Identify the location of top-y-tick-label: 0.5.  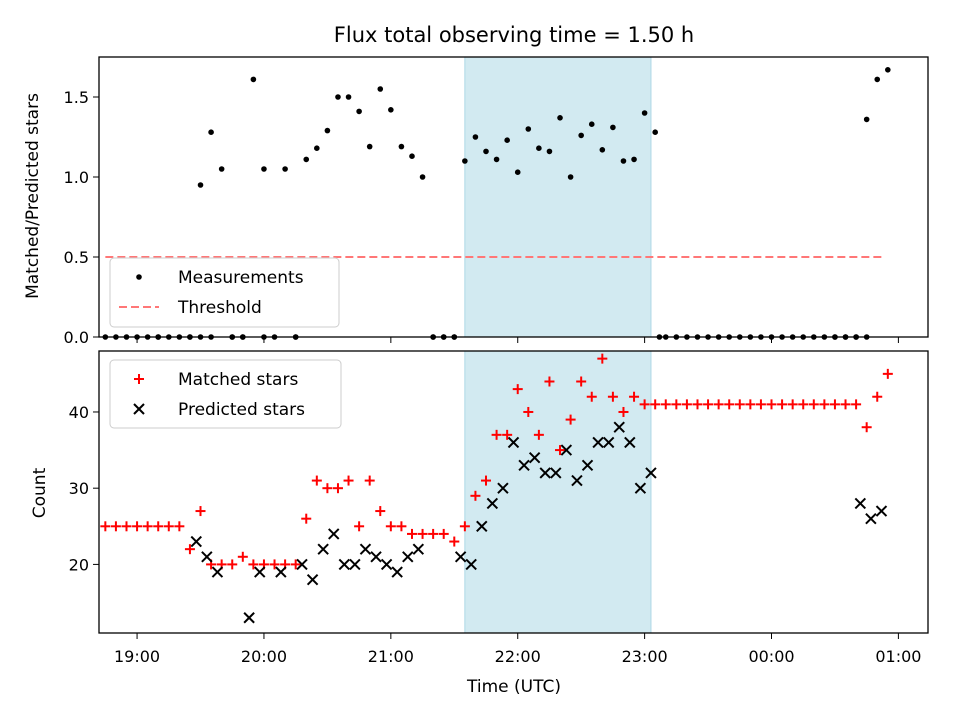
(76, 257).